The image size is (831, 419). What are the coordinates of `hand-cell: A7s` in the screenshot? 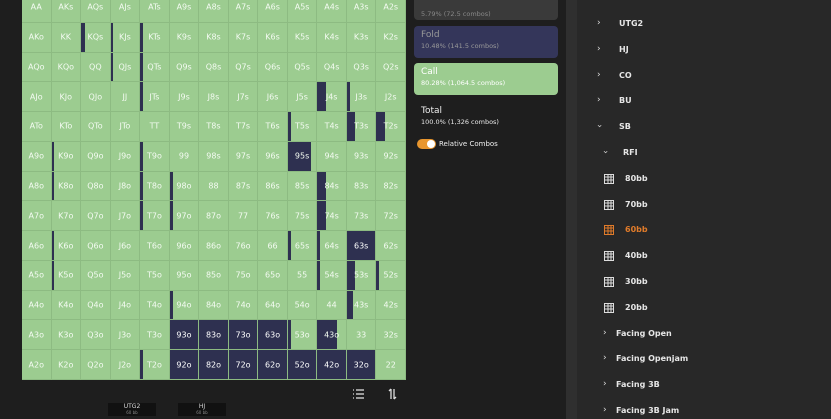 It's located at (243, 11).